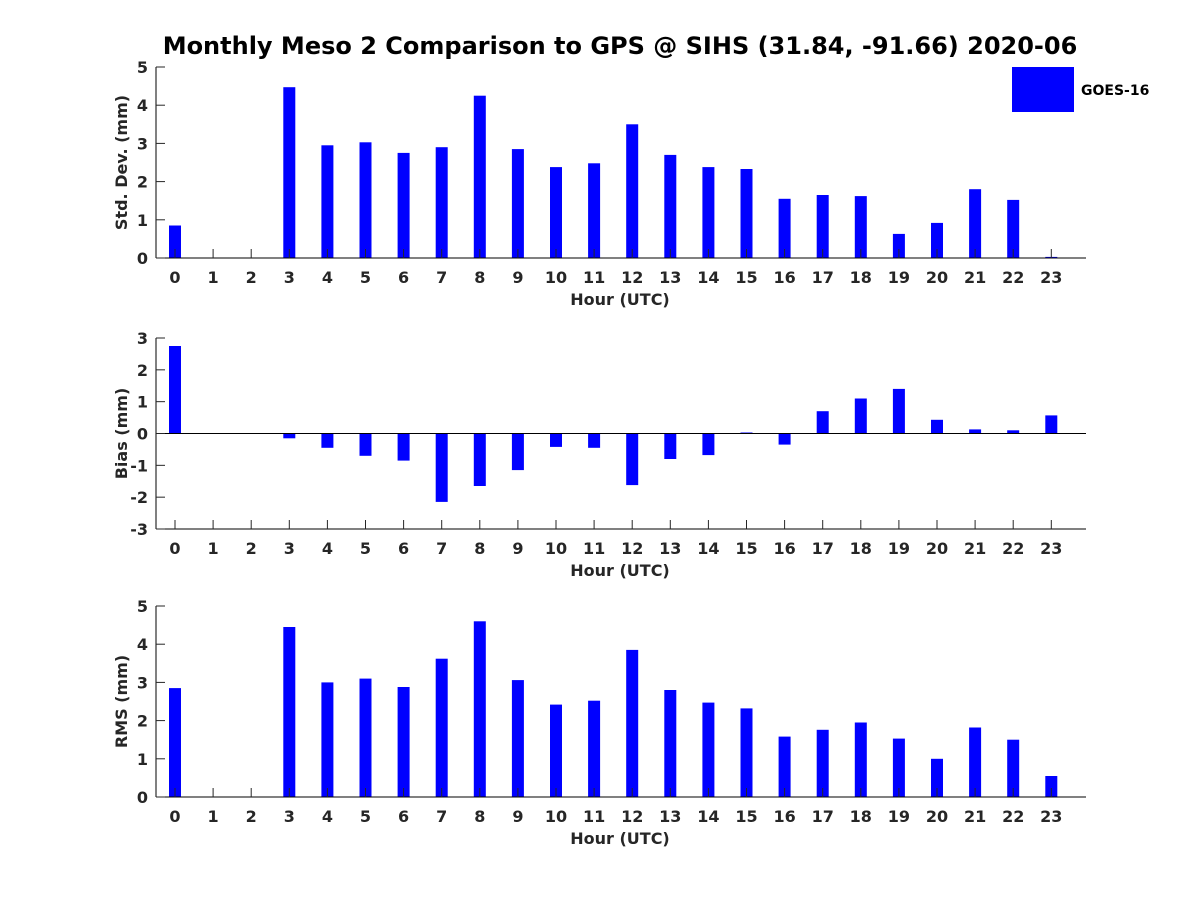 Image resolution: width=1200 pixels, height=900 pixels. I want to click on x-tick-label: 12, so click(632, 277).